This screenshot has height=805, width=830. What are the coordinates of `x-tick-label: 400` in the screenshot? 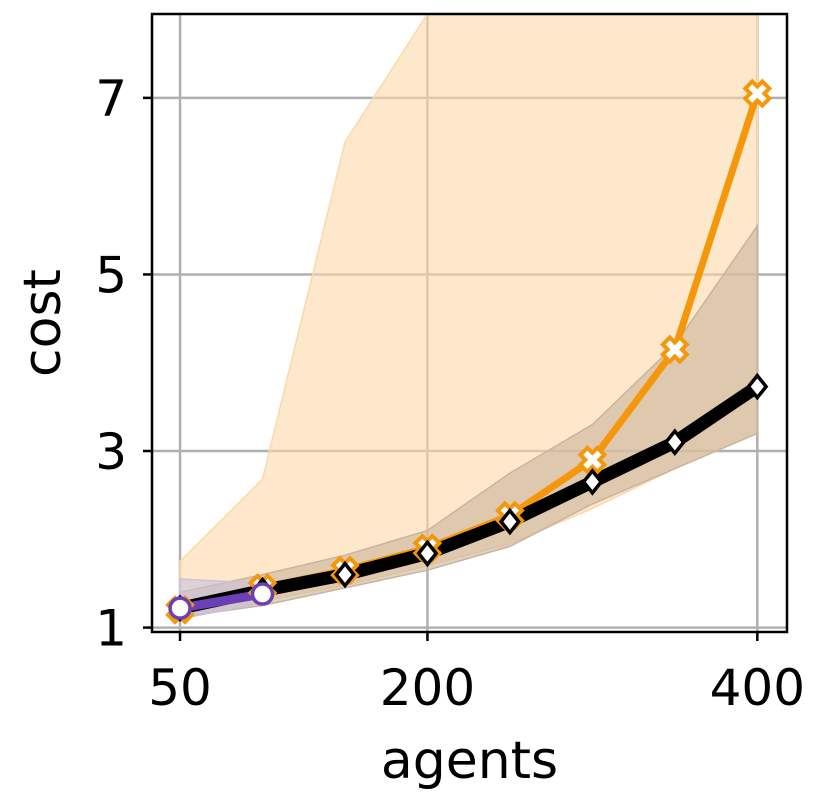 It's located at (757, 688).